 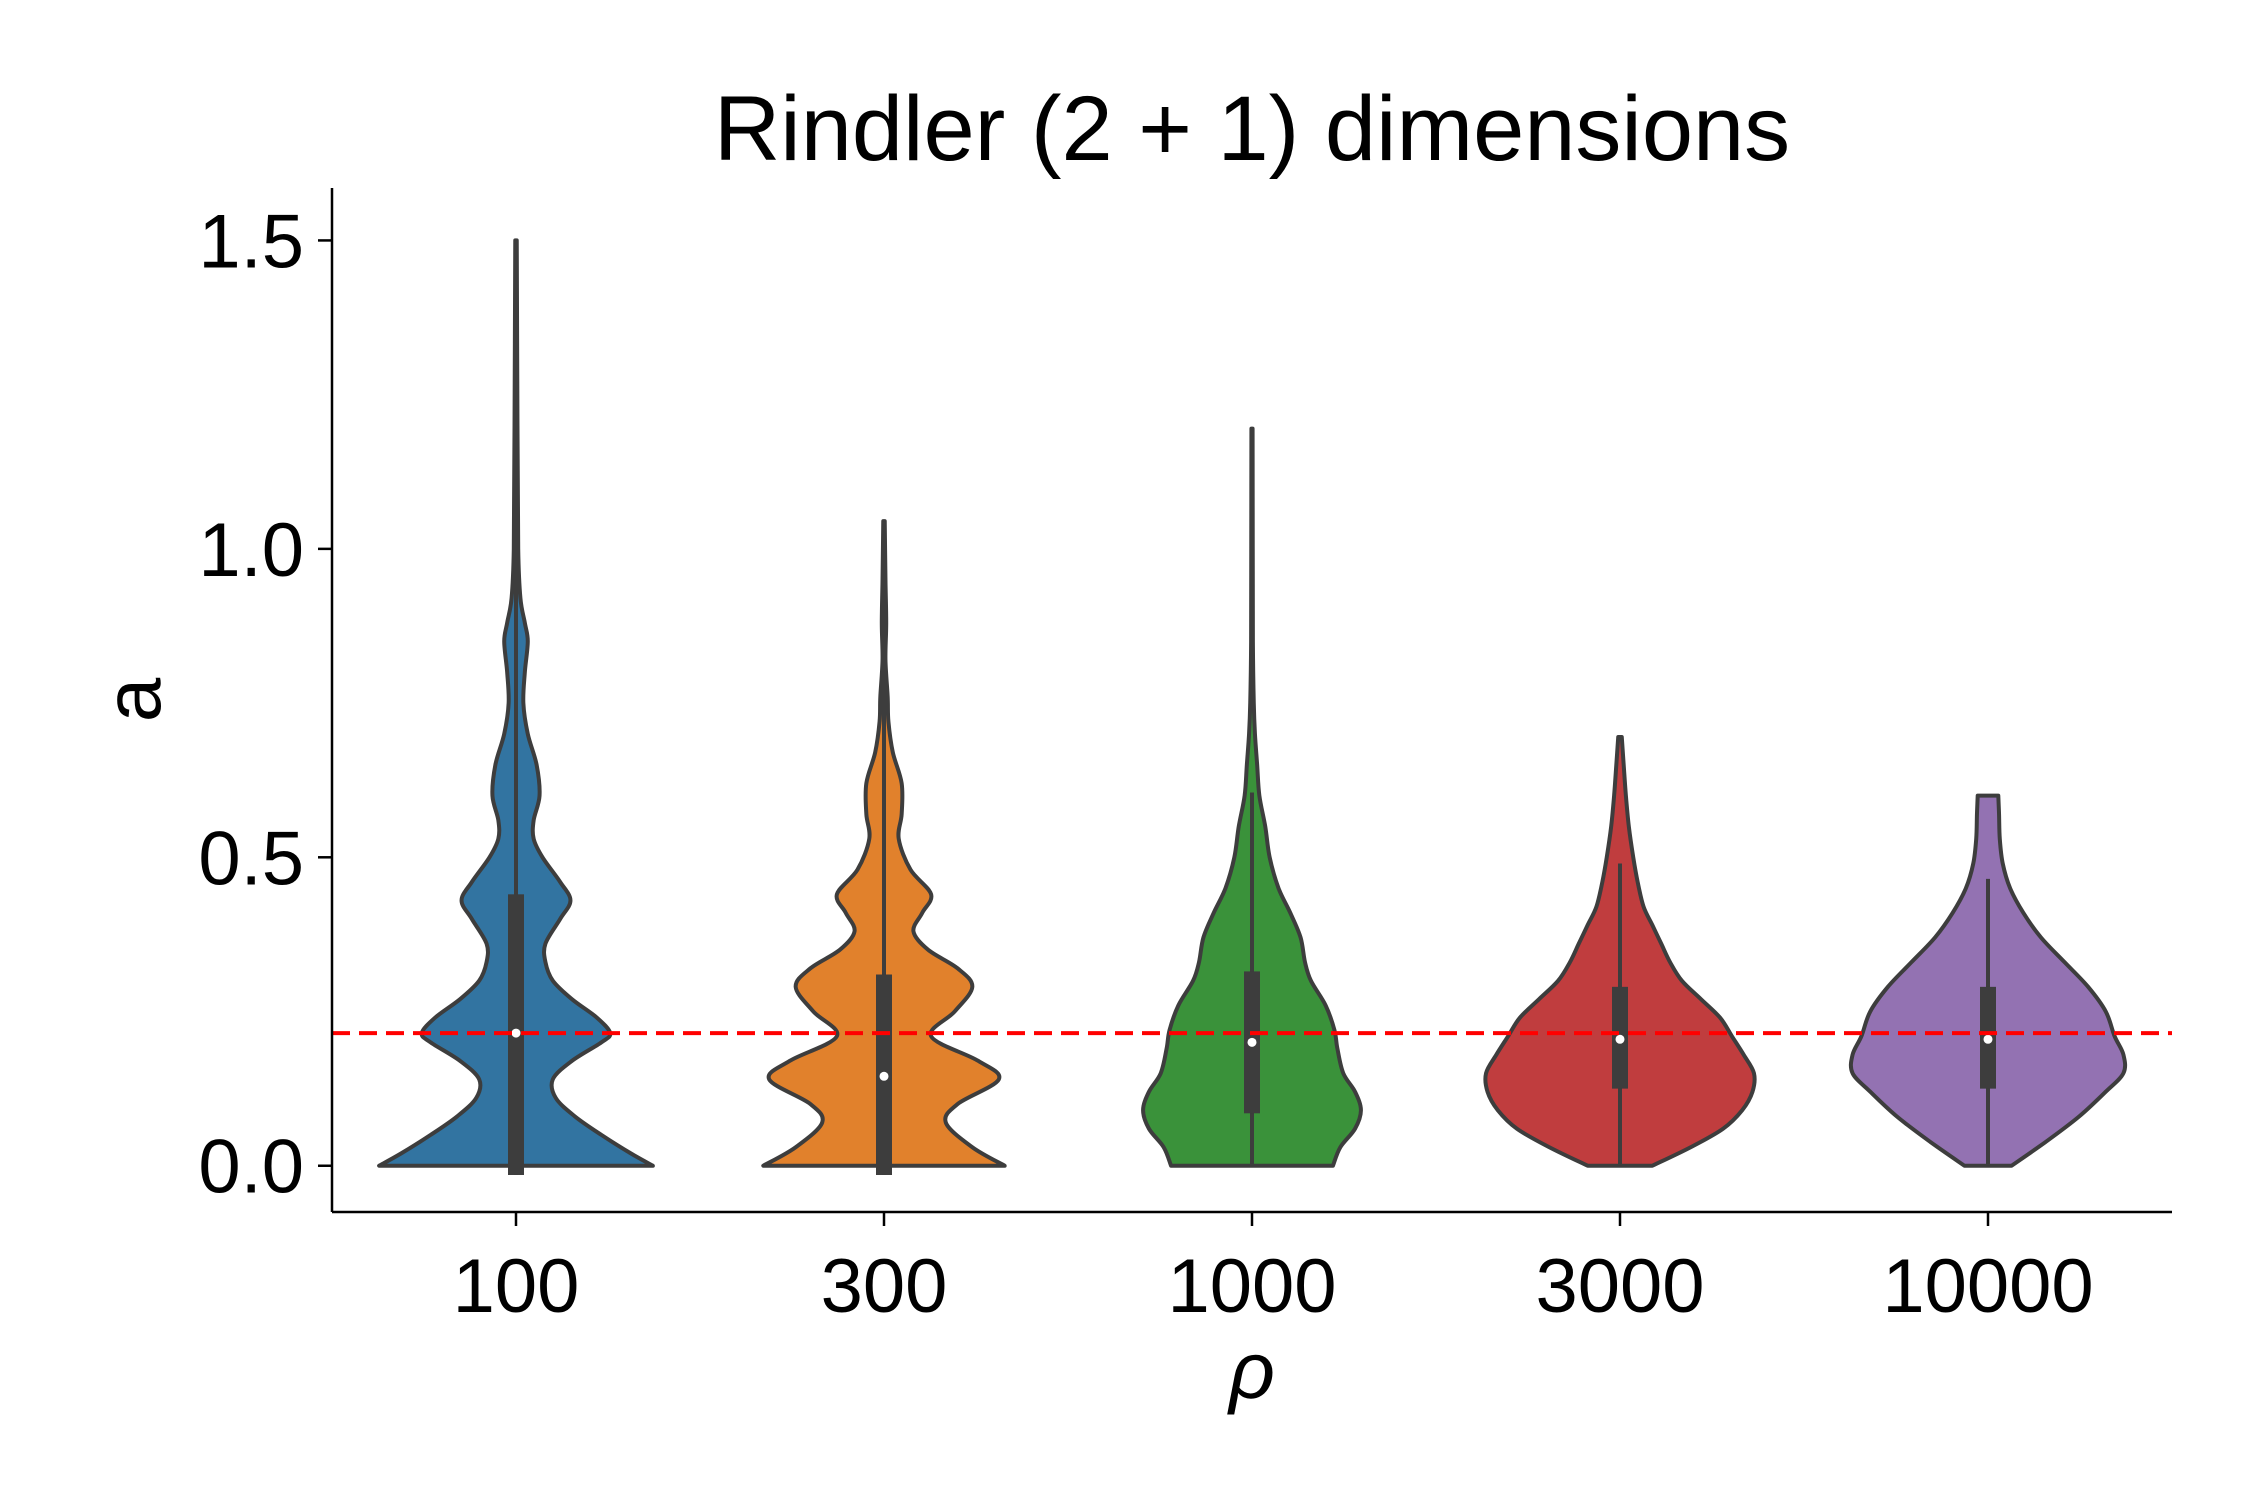 What do you see at coordinates (265, 704) in the screenshot?
I see `y-ticks-group: 0.0 0.5 1.0 1.5` at bounding box center [265, 704].